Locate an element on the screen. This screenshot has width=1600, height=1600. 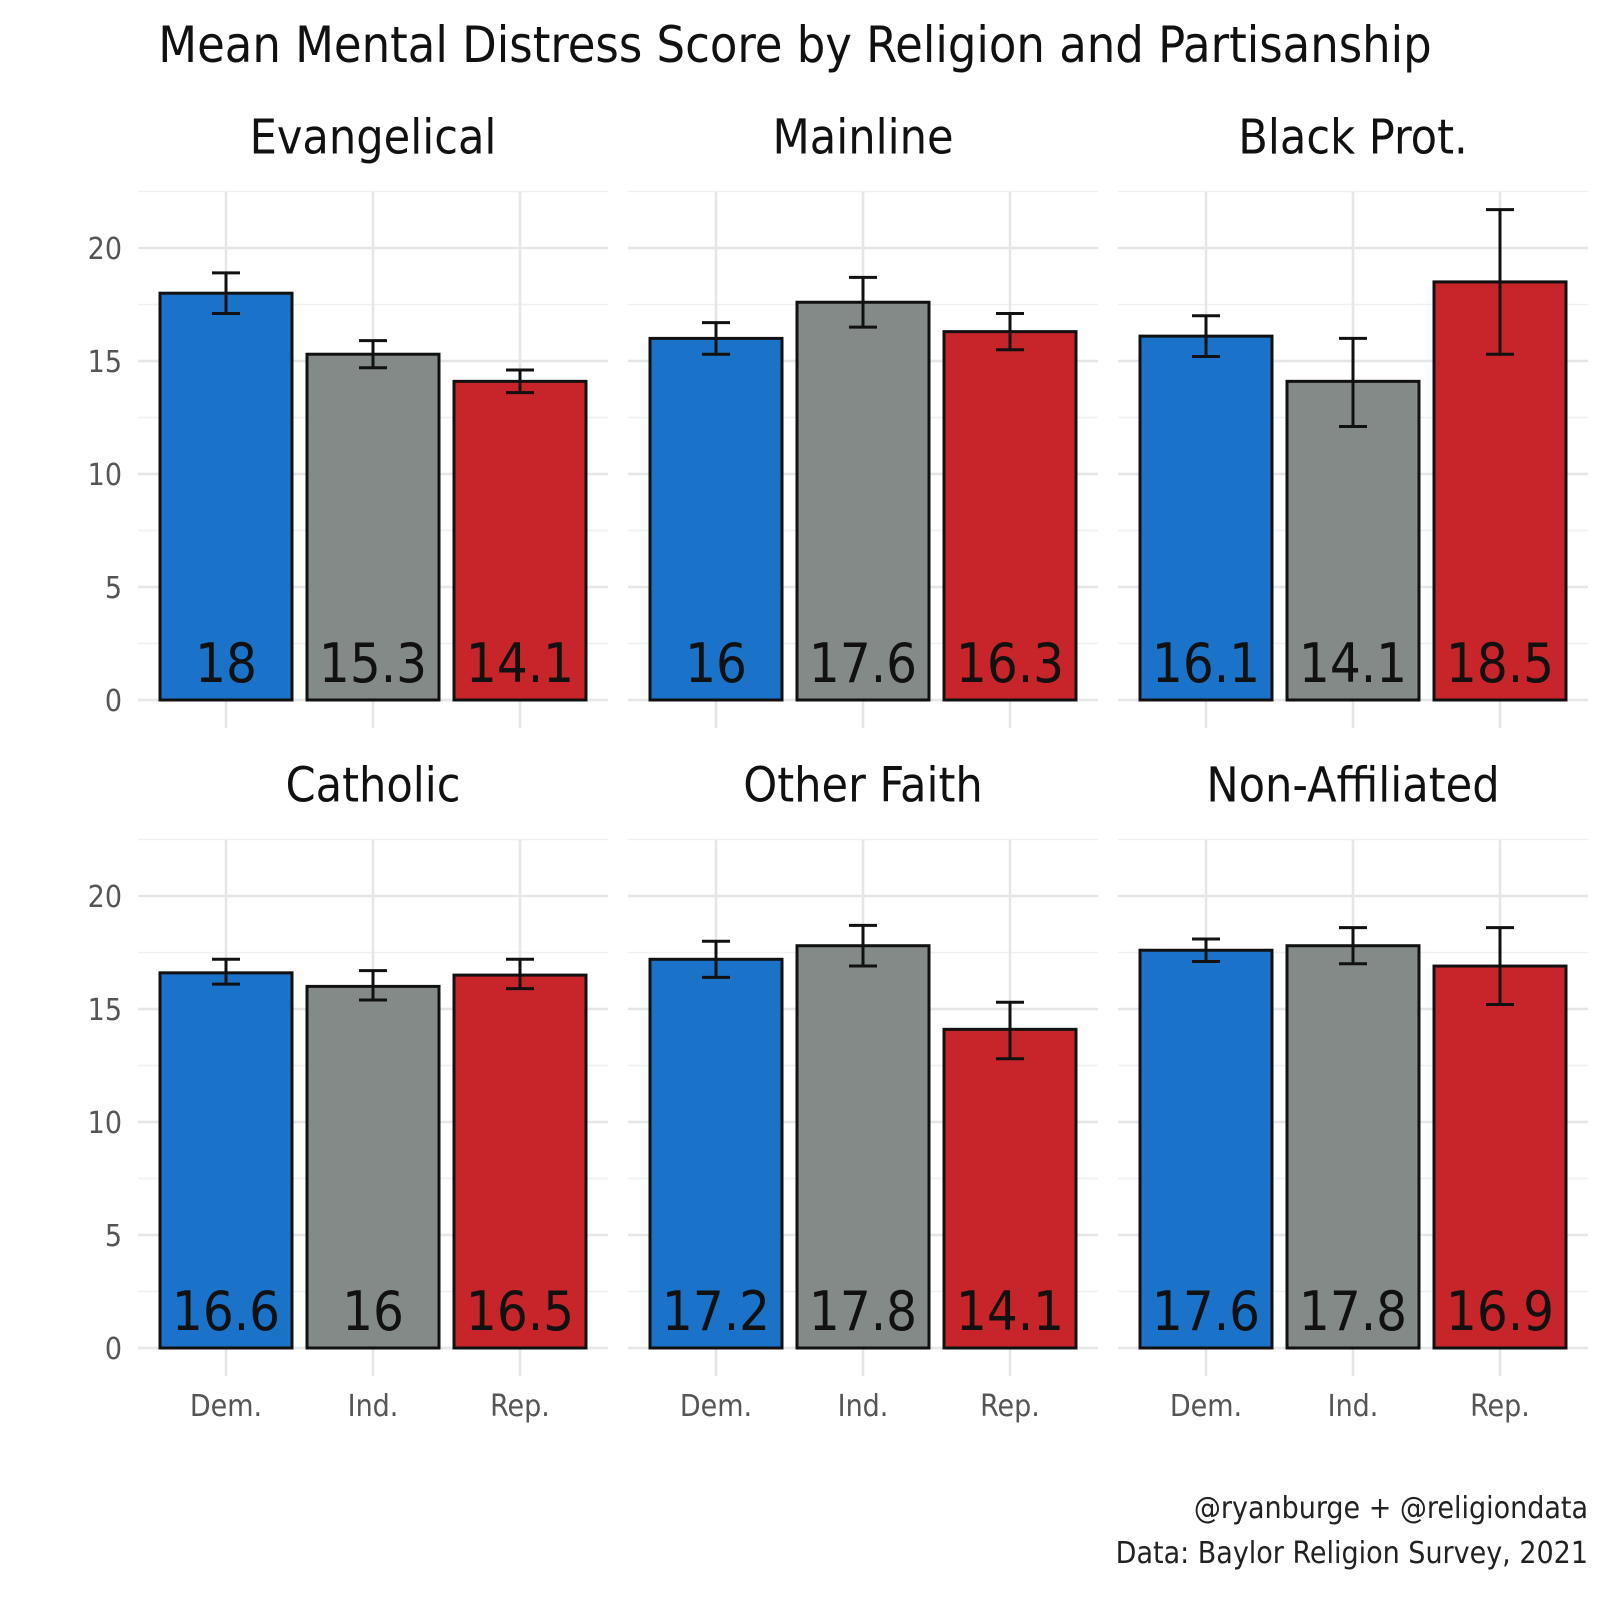
panel-title: Catholic is located at coordinates (372, 786).